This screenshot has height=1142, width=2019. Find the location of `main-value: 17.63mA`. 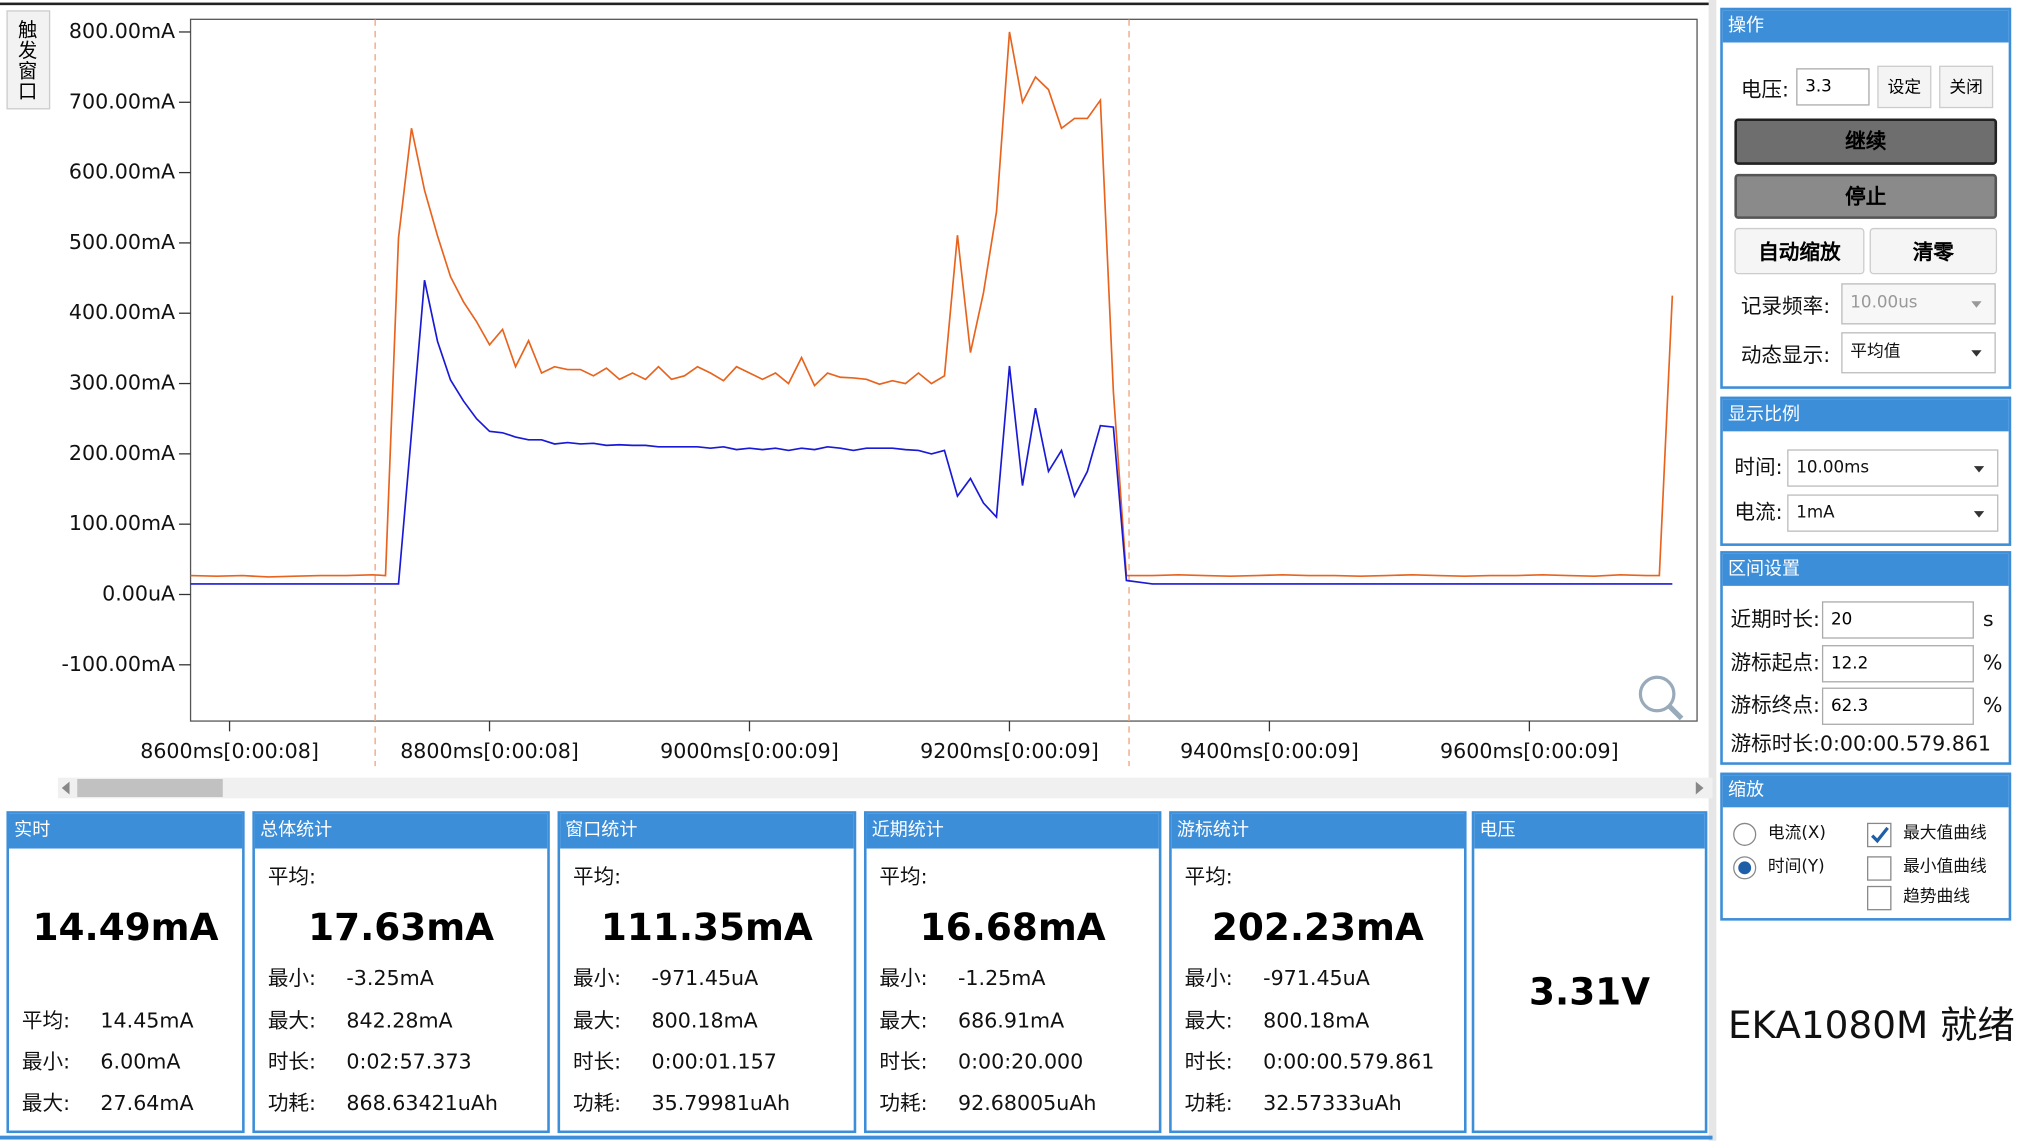

main-value: 17.63mA is located at coordinates (401, 927).